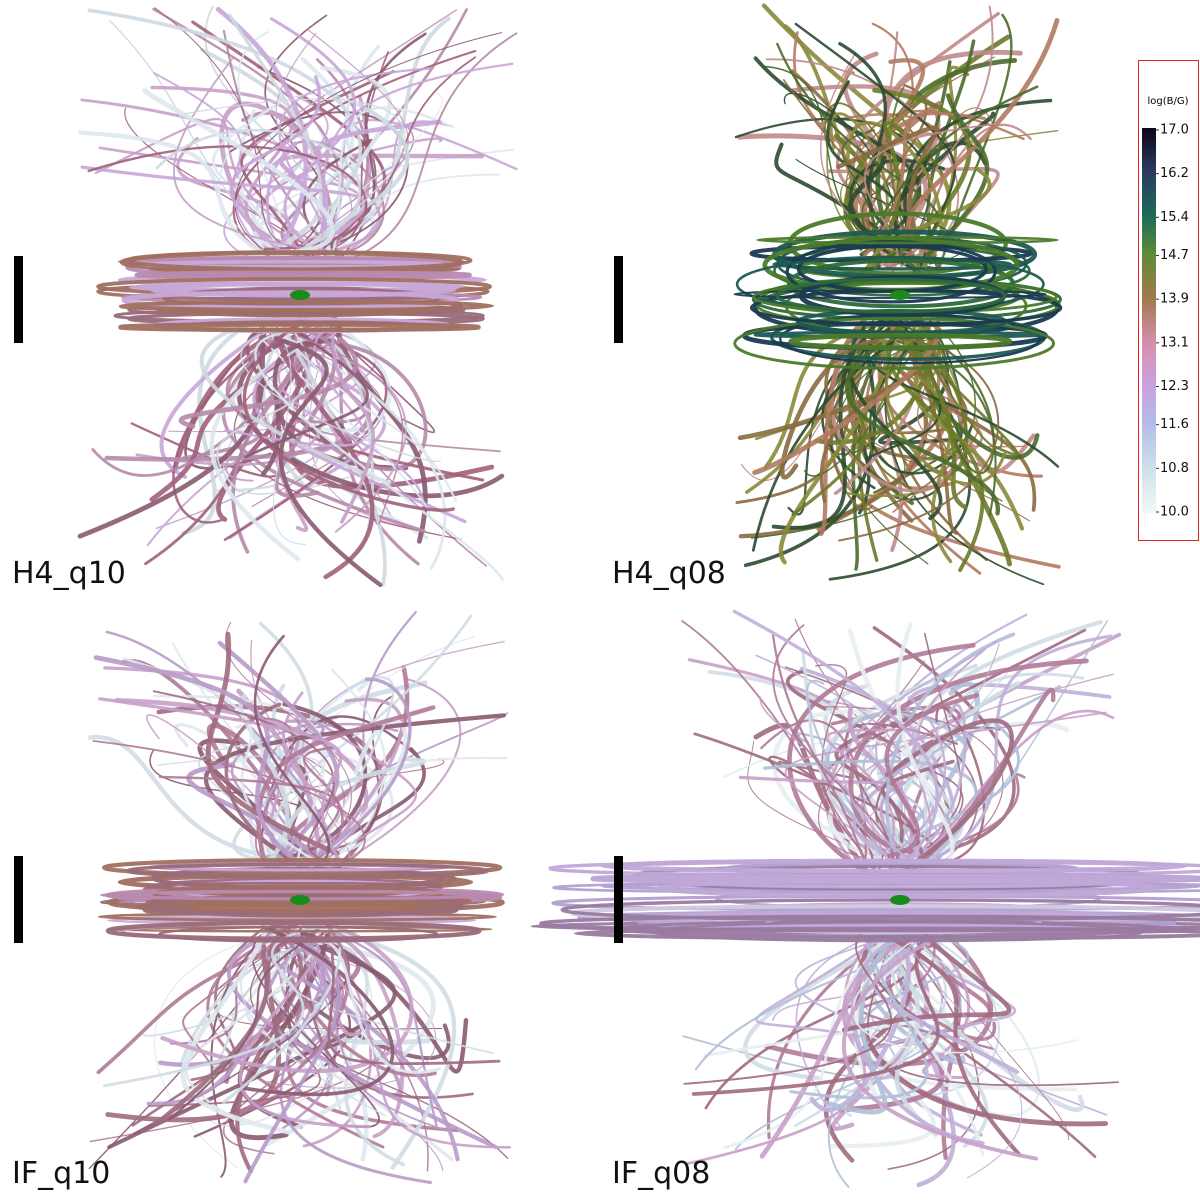 The width and height of the screenshot is (1200, 1200). I want to click on colorbar-tick-label: 10.8, so click(1174, 468).